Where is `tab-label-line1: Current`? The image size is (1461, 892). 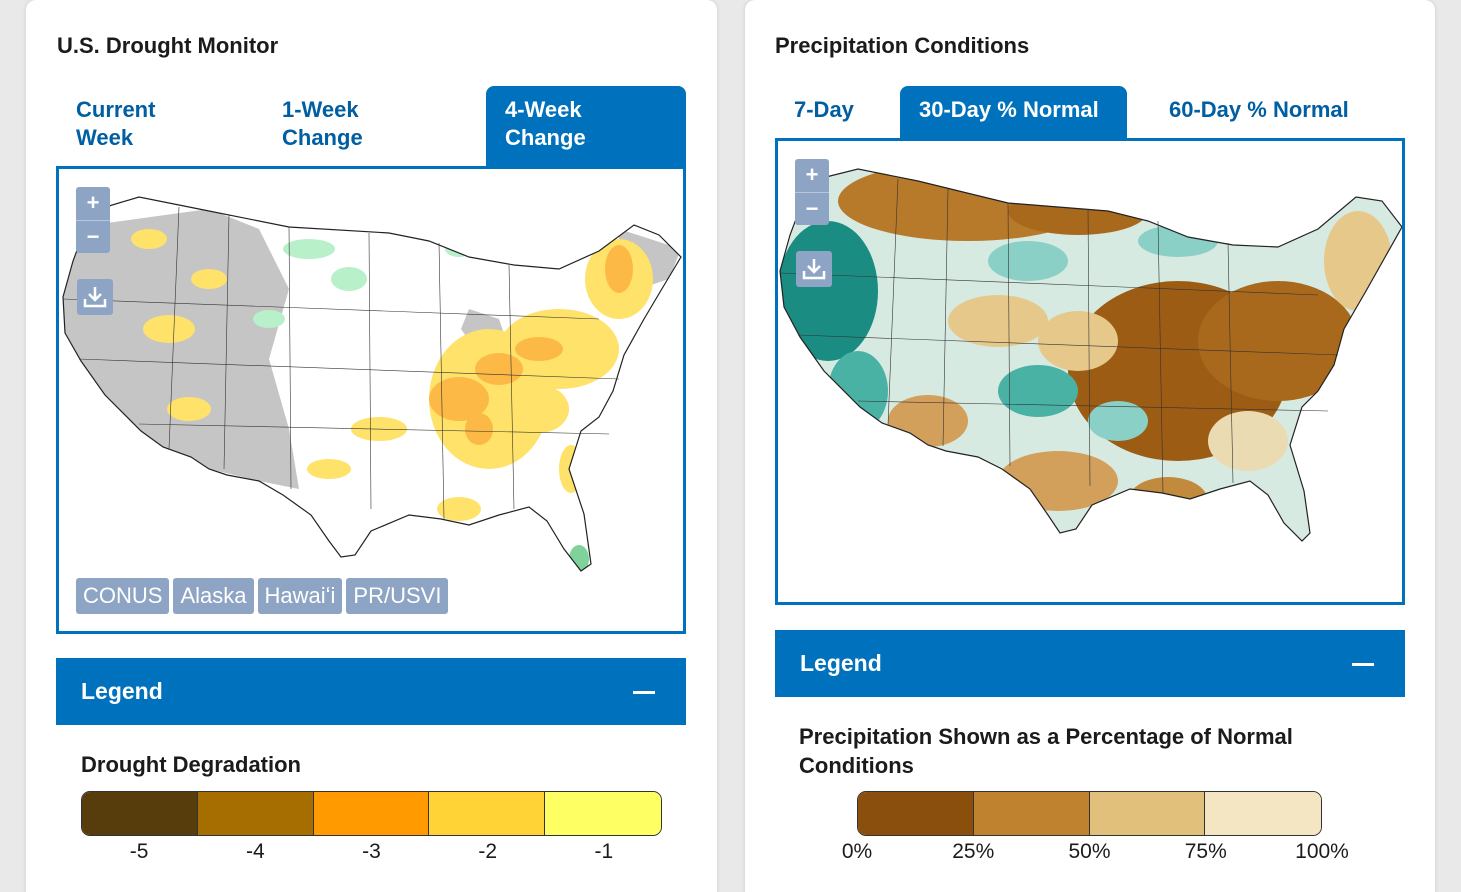
tab-label-line1: Current is located at coordinates (116, 109).